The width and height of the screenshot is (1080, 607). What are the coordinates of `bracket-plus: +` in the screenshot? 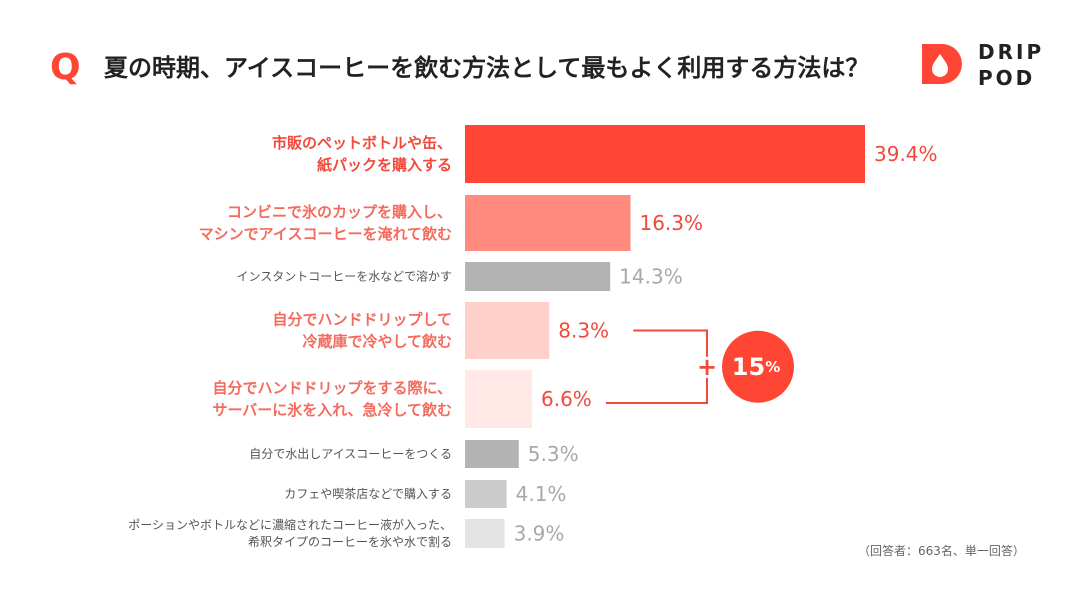 It's located at (707, 367).